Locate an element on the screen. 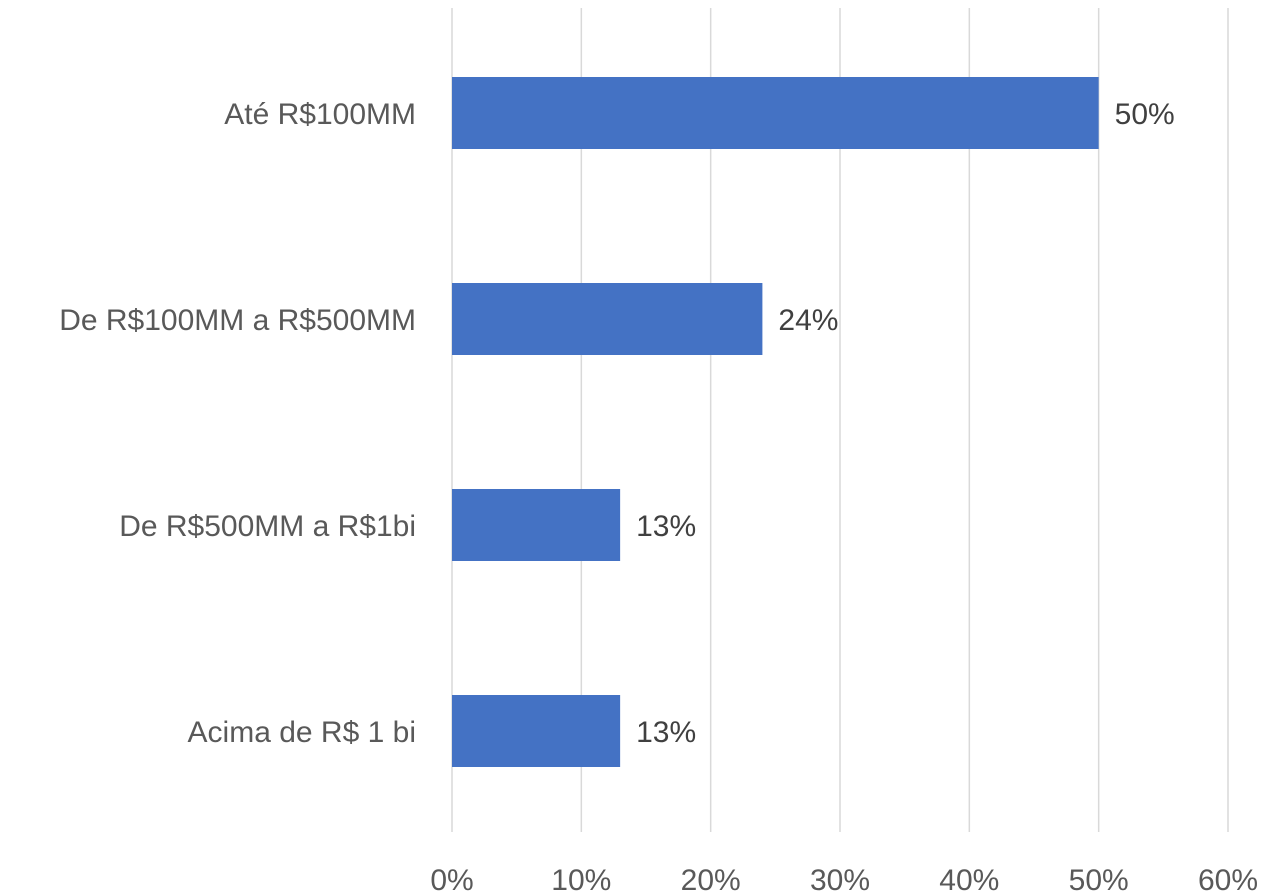  category-label: De R$500MM a R$1bi is located at coordinates (267, 526).